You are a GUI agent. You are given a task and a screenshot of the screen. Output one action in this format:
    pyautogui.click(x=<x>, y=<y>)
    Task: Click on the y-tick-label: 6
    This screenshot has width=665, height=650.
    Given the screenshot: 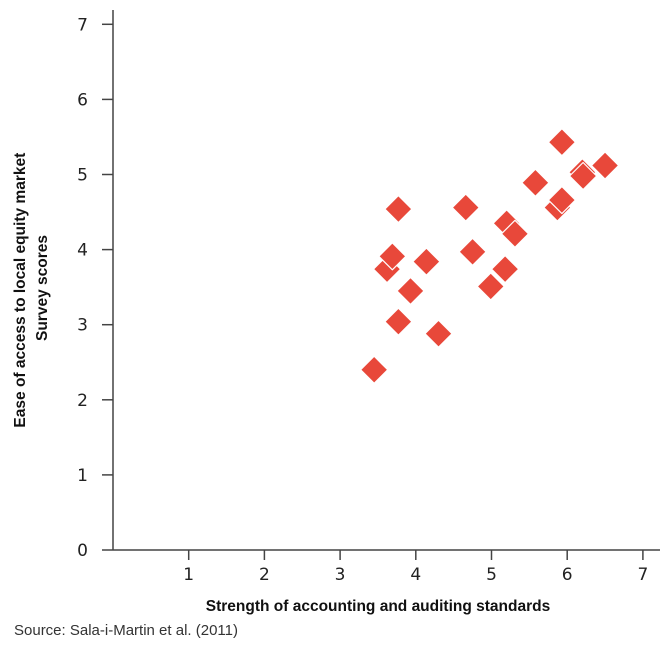 What is the action you would take?
    pyautogui.click(x=82, y=100)
    